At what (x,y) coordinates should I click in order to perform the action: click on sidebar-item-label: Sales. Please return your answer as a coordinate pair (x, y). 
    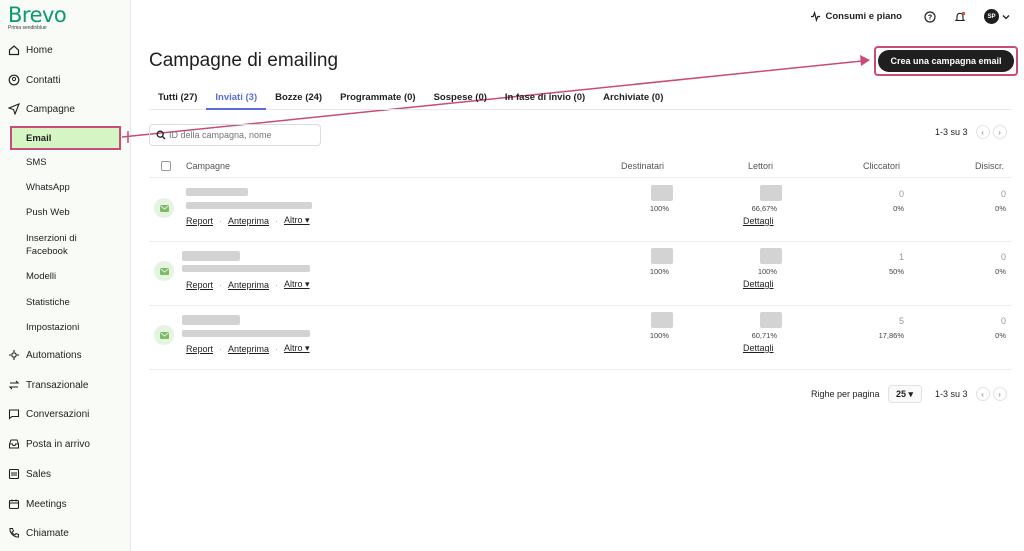
    Looking at the image, I should click on (39, 474).